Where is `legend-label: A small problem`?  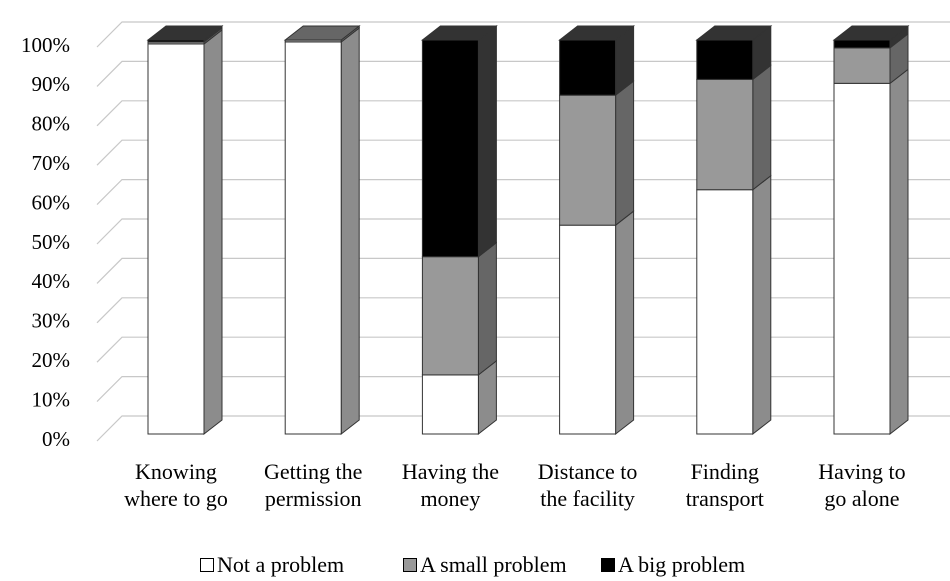
legend-label: A small problem is located at coordinates (493, 564).